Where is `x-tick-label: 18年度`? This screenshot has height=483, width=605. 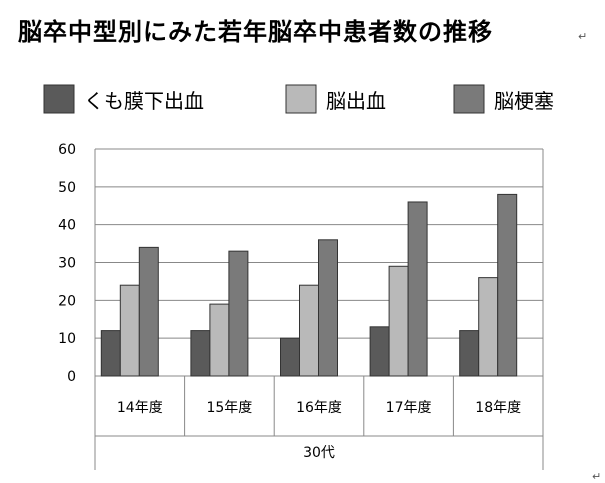
x-tick-label: 18年度 is located at coordinates (498, 408).